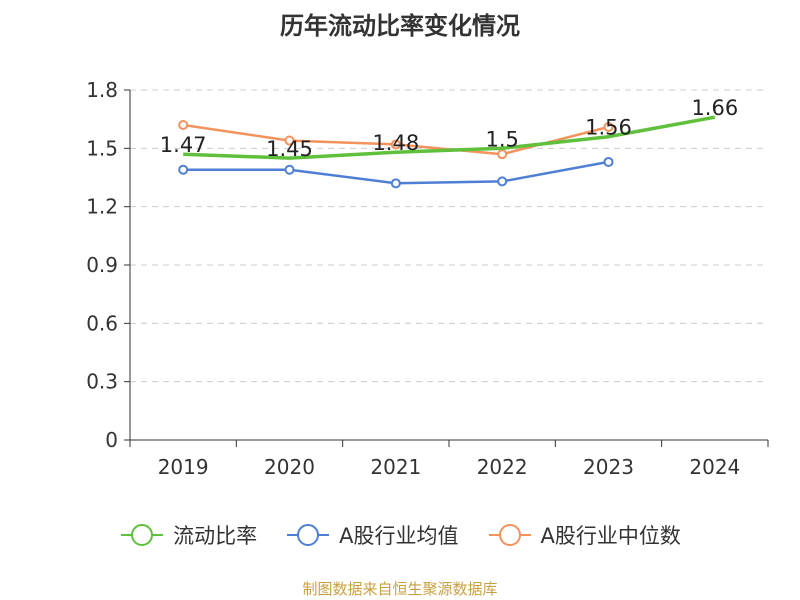 The width and height of the screenshot is (800, 600). Describe the element at coordinates (714, 108) in the screenshot. I see `data-label-2024: 1.66` at that location.